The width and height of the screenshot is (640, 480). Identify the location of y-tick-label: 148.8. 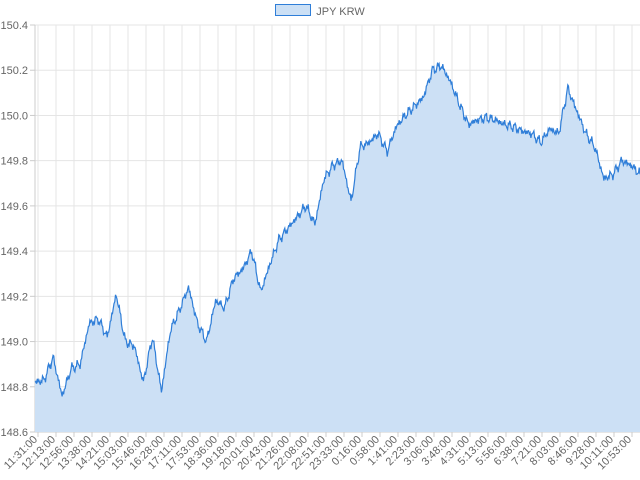
(14, 388).